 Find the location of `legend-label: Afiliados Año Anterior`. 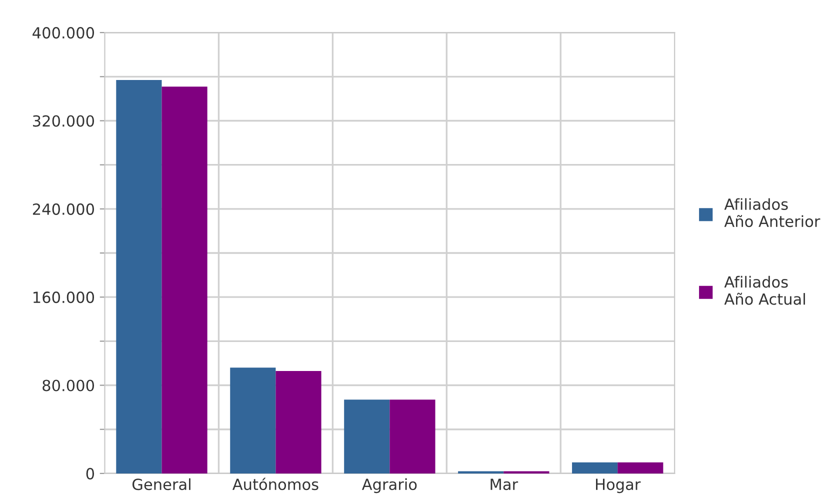

legend-label: Afiliados Año Anterior is located at coordinates (772, 213).